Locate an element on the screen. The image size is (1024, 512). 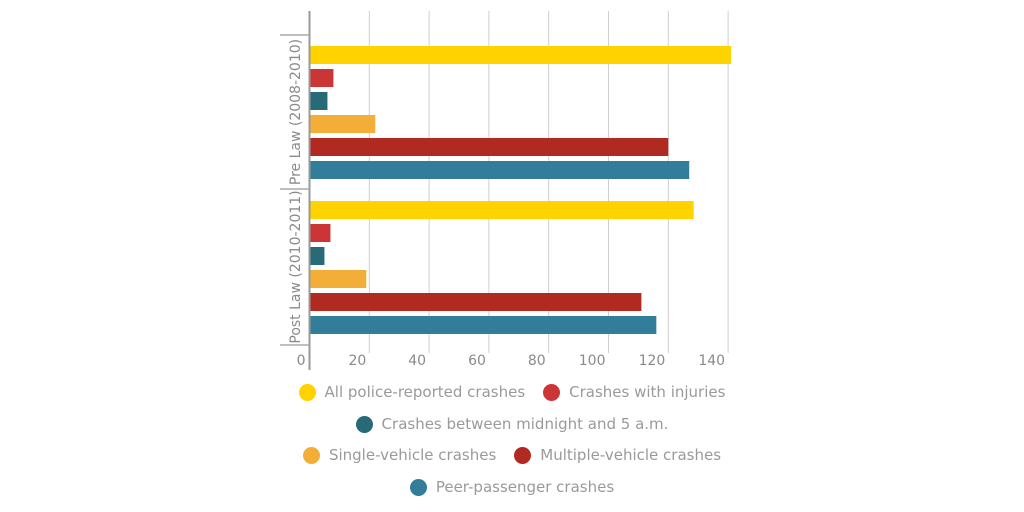
legend-item: All police-reported crashes is located at coordinates (412, 392).